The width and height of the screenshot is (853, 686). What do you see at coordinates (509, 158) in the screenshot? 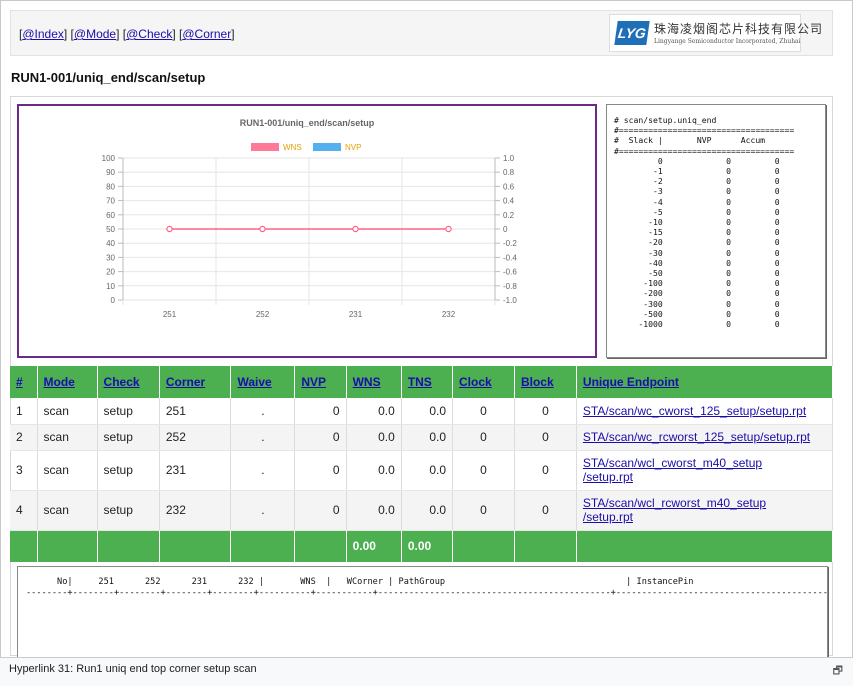
I see `right-tick-label: 1.0` at bounding box center [509, 158].